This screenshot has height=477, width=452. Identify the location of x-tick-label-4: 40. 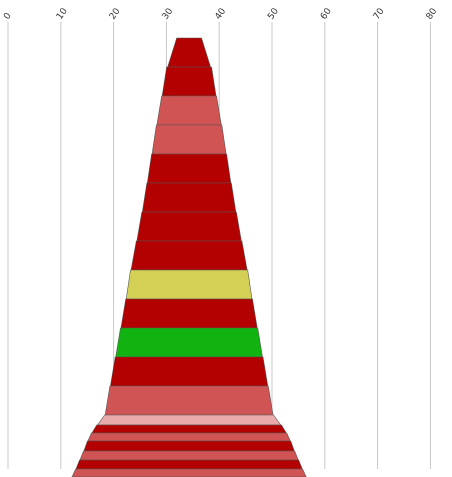
(220, 13).